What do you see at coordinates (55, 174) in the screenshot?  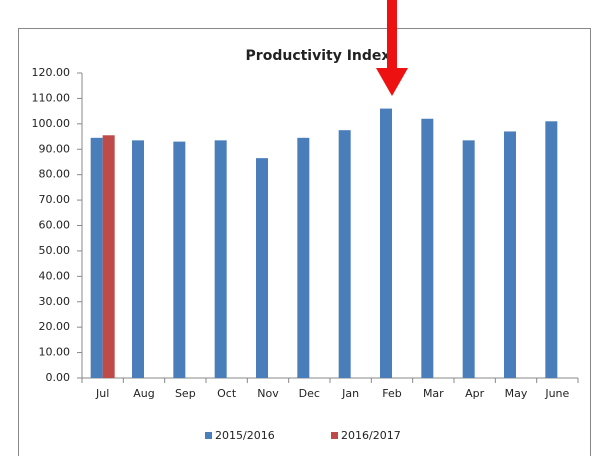 I see `y-tick-label: 80.00` at bounding box center [55, 174].